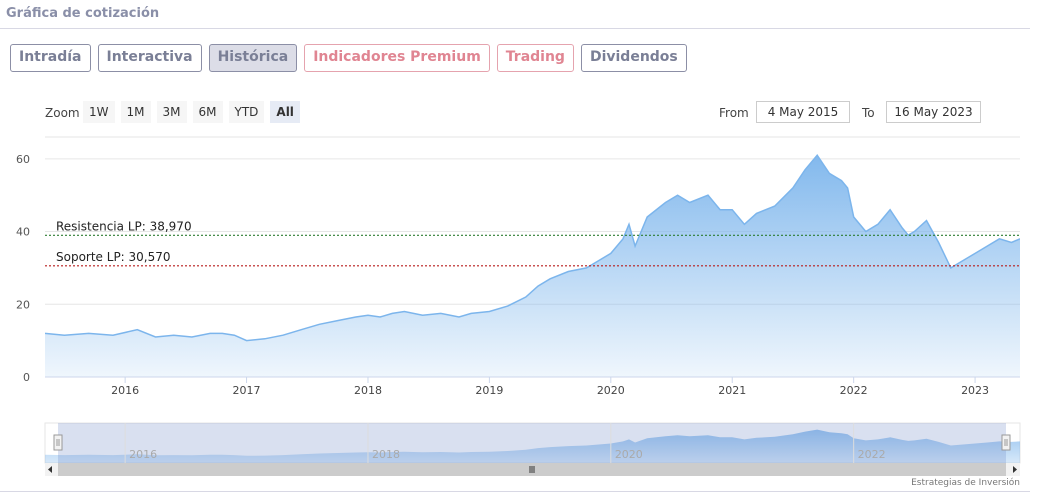  Describe the element at coordinates (734, 113) in the screenshot. I see `from-label: From` at that location.